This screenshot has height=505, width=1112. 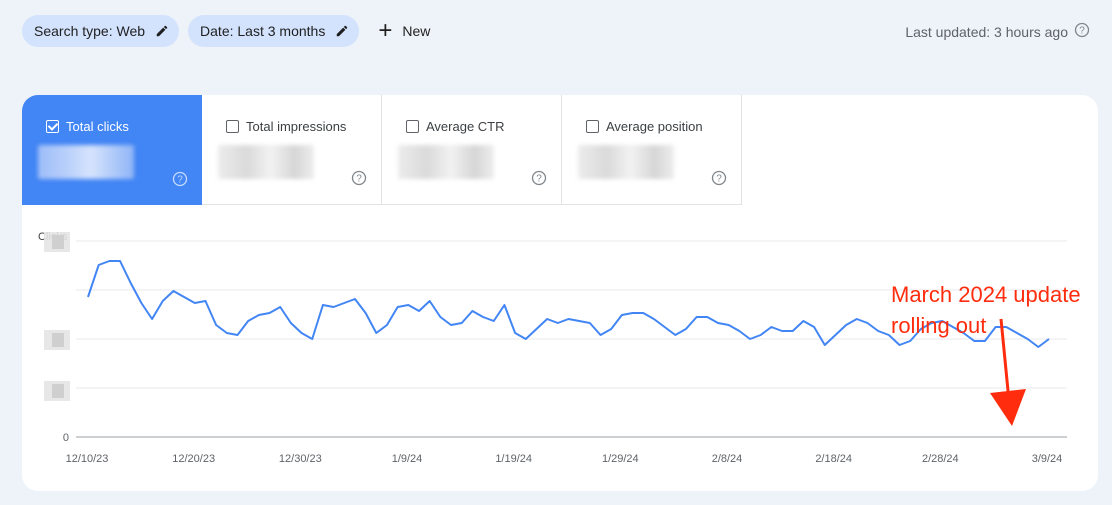 I want to click on y-tick-values-redacted, so click(x=57, y=316).